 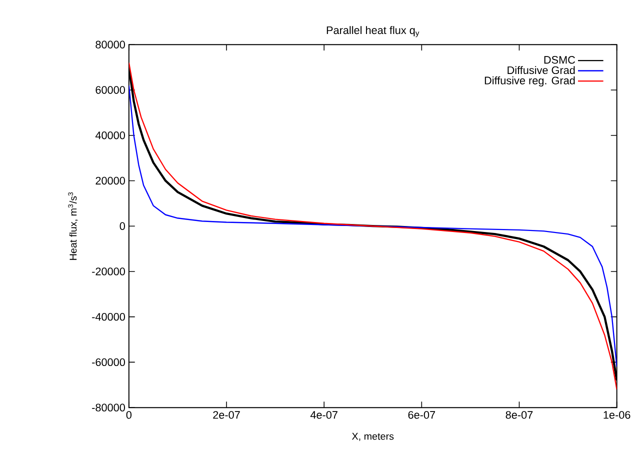 I want to click on legend-label: DSMC, so click(x=560, y=60).